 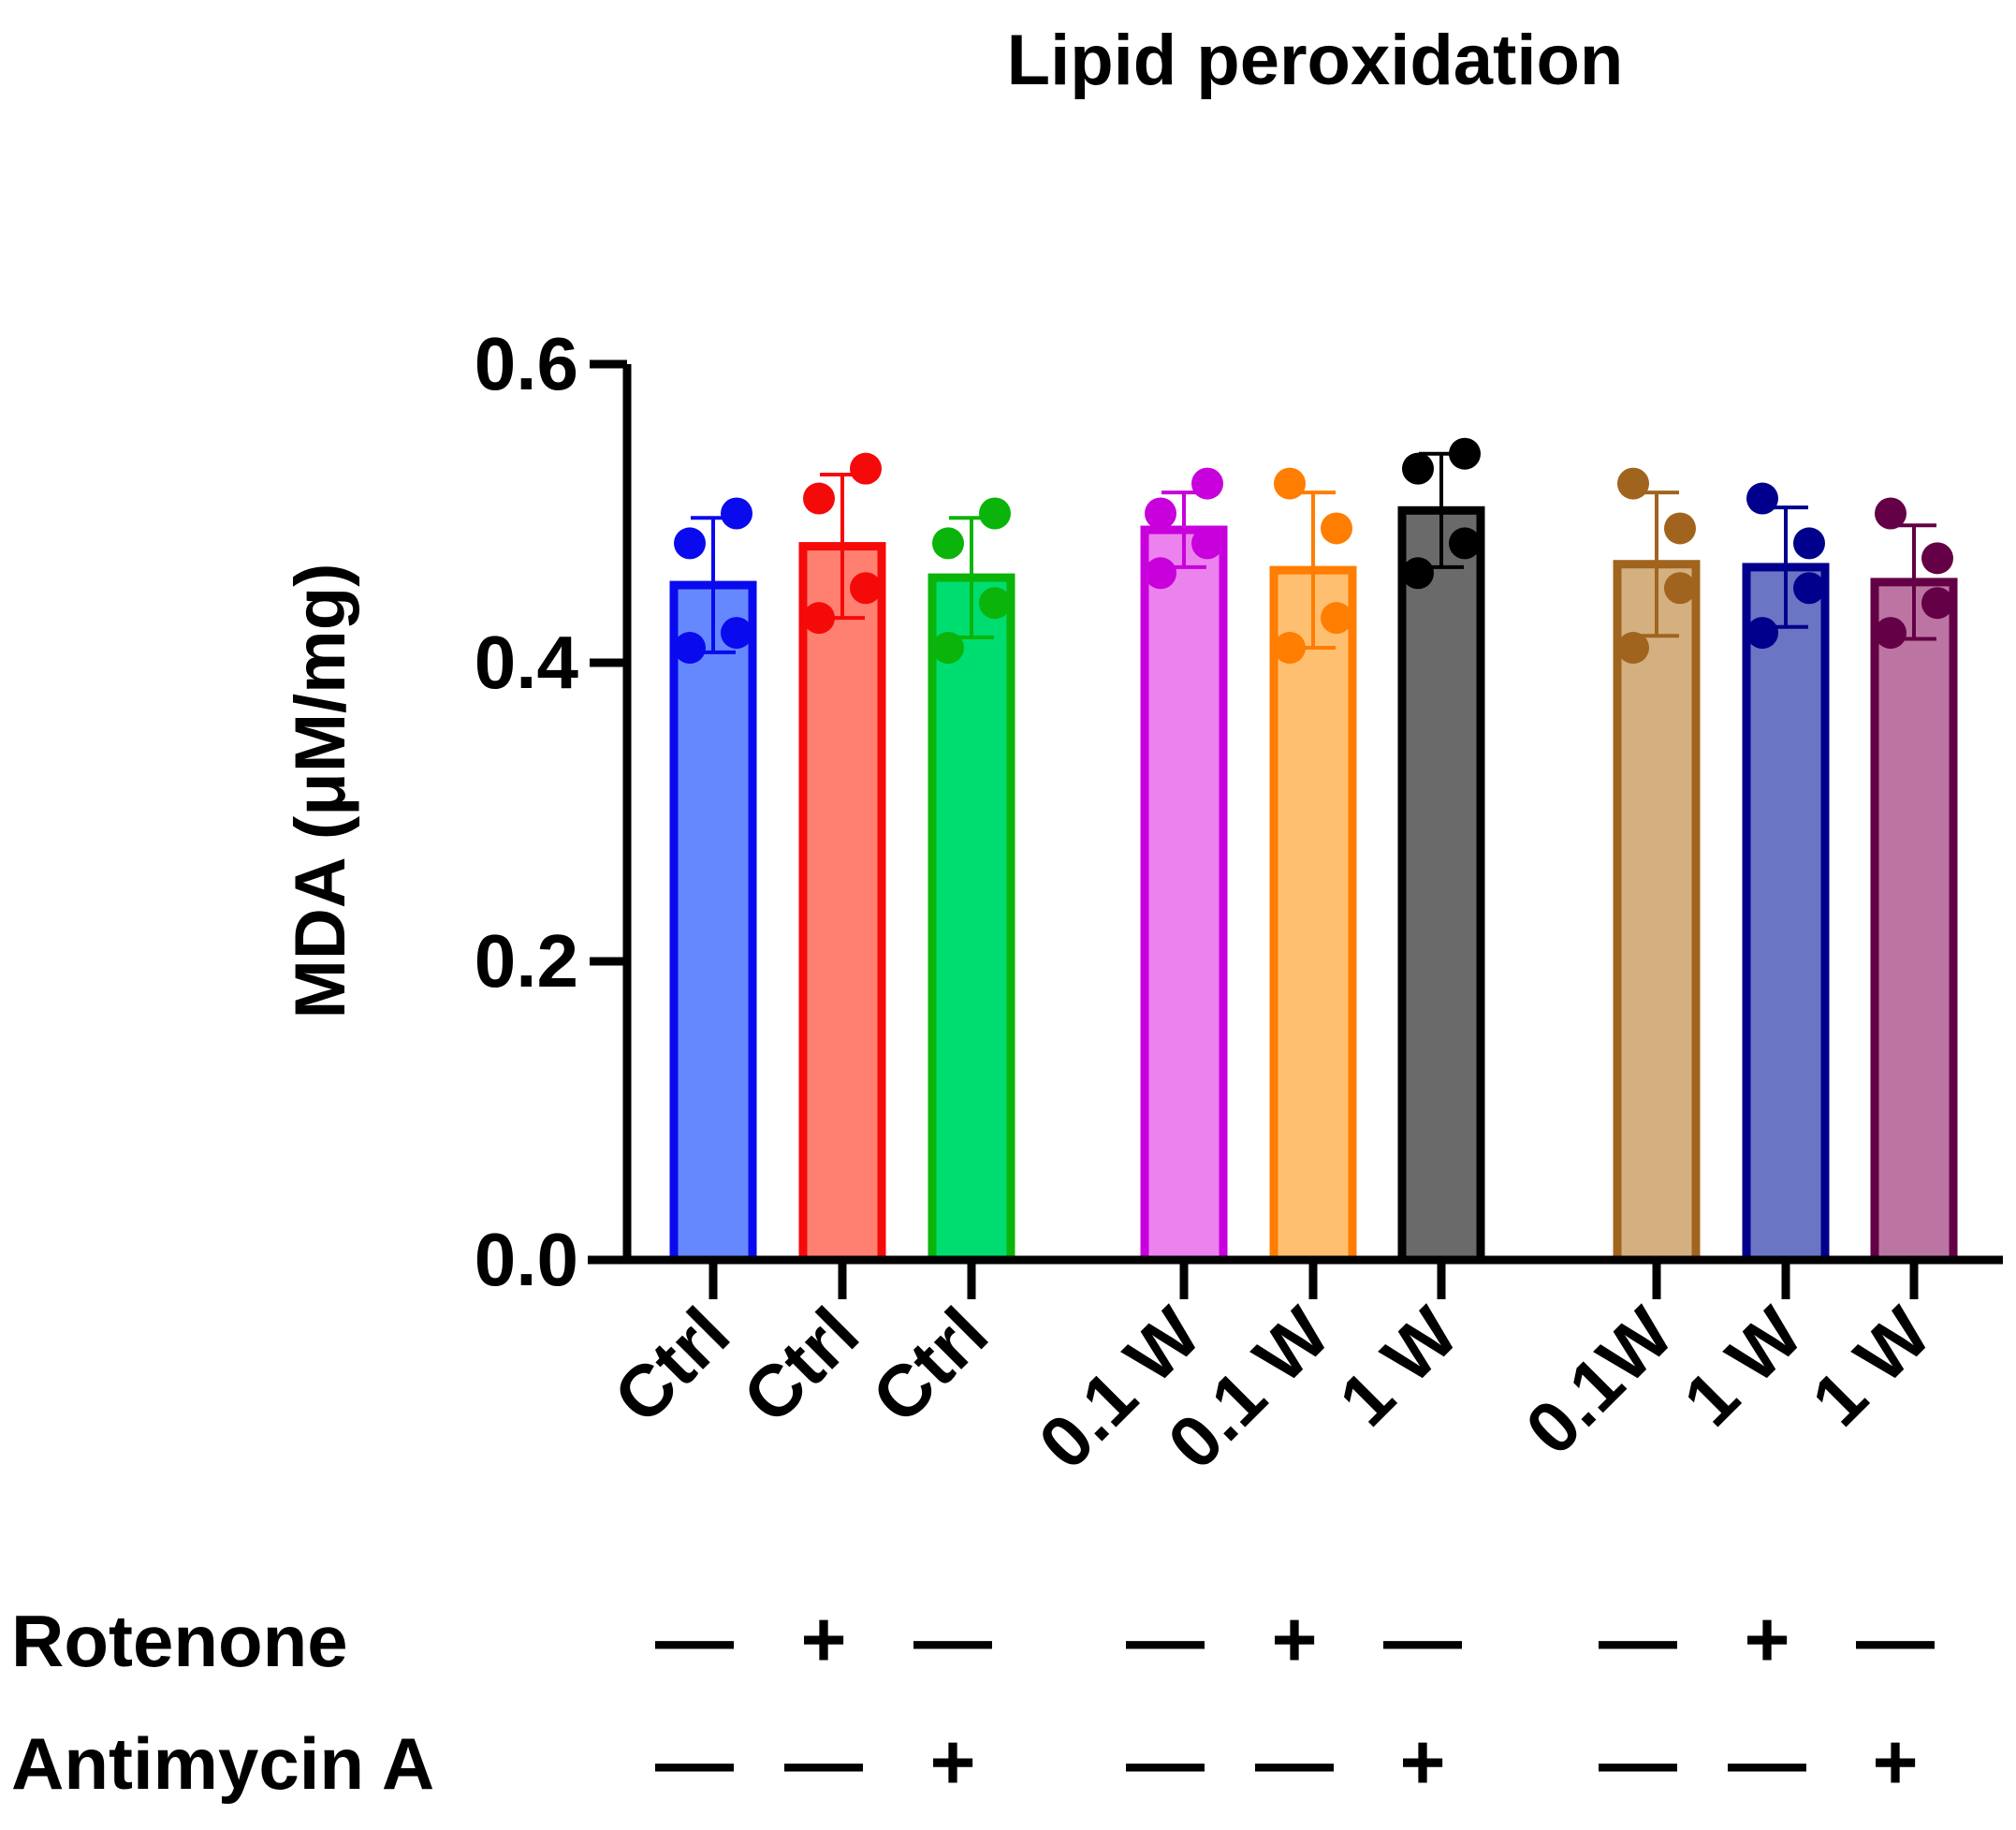 I want to click on y-ticks-layer: 0.0 0.2 0.4 0.6, so click(x=551, y=811).